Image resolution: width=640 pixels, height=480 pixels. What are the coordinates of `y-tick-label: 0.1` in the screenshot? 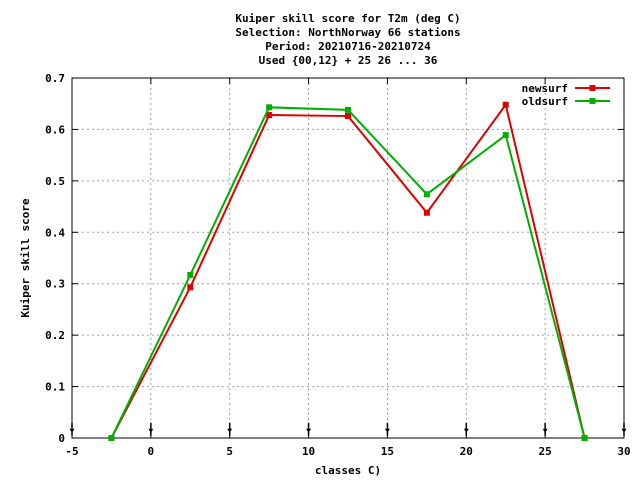 It's located at (55, 387).